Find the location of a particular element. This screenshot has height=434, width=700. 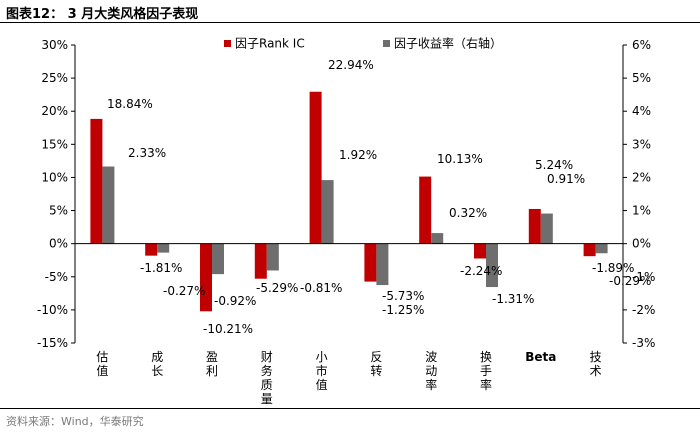

right-tick-label-6: 0% is located at coordinates (641, 244).